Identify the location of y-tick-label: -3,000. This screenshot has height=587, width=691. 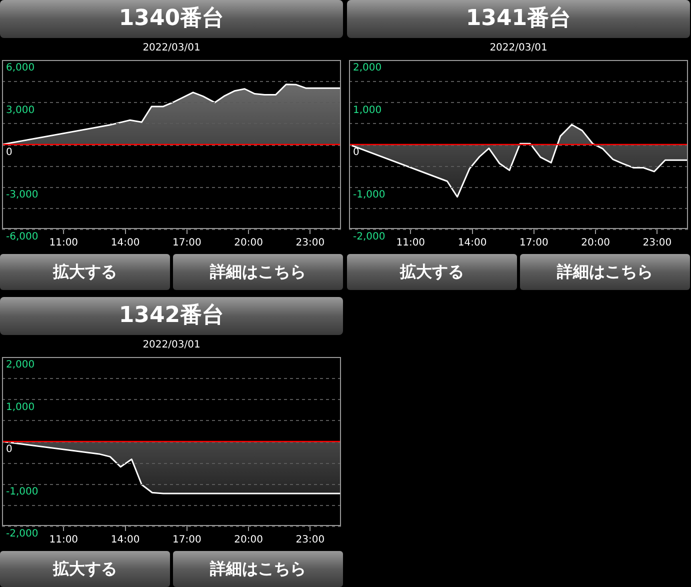
(22, 194).